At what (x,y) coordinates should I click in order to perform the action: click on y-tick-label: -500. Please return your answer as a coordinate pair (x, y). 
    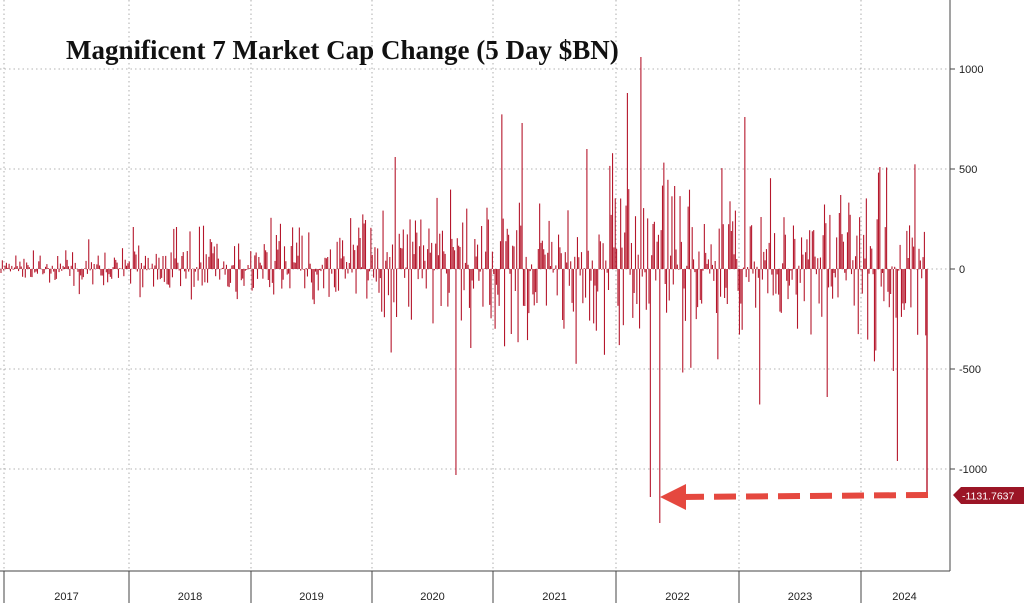
    Looking at the image, I should click on (970, 370).